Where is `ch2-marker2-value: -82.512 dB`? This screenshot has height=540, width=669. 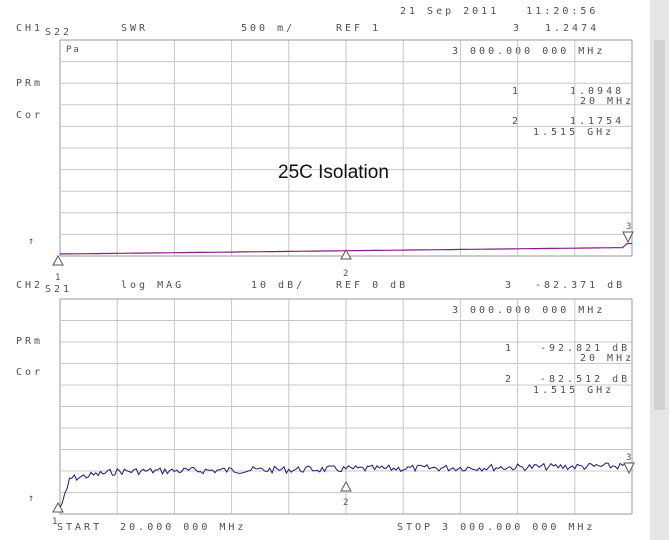 ch2-marker2-value: -82.512 dB is located at coordinates (585, 379).